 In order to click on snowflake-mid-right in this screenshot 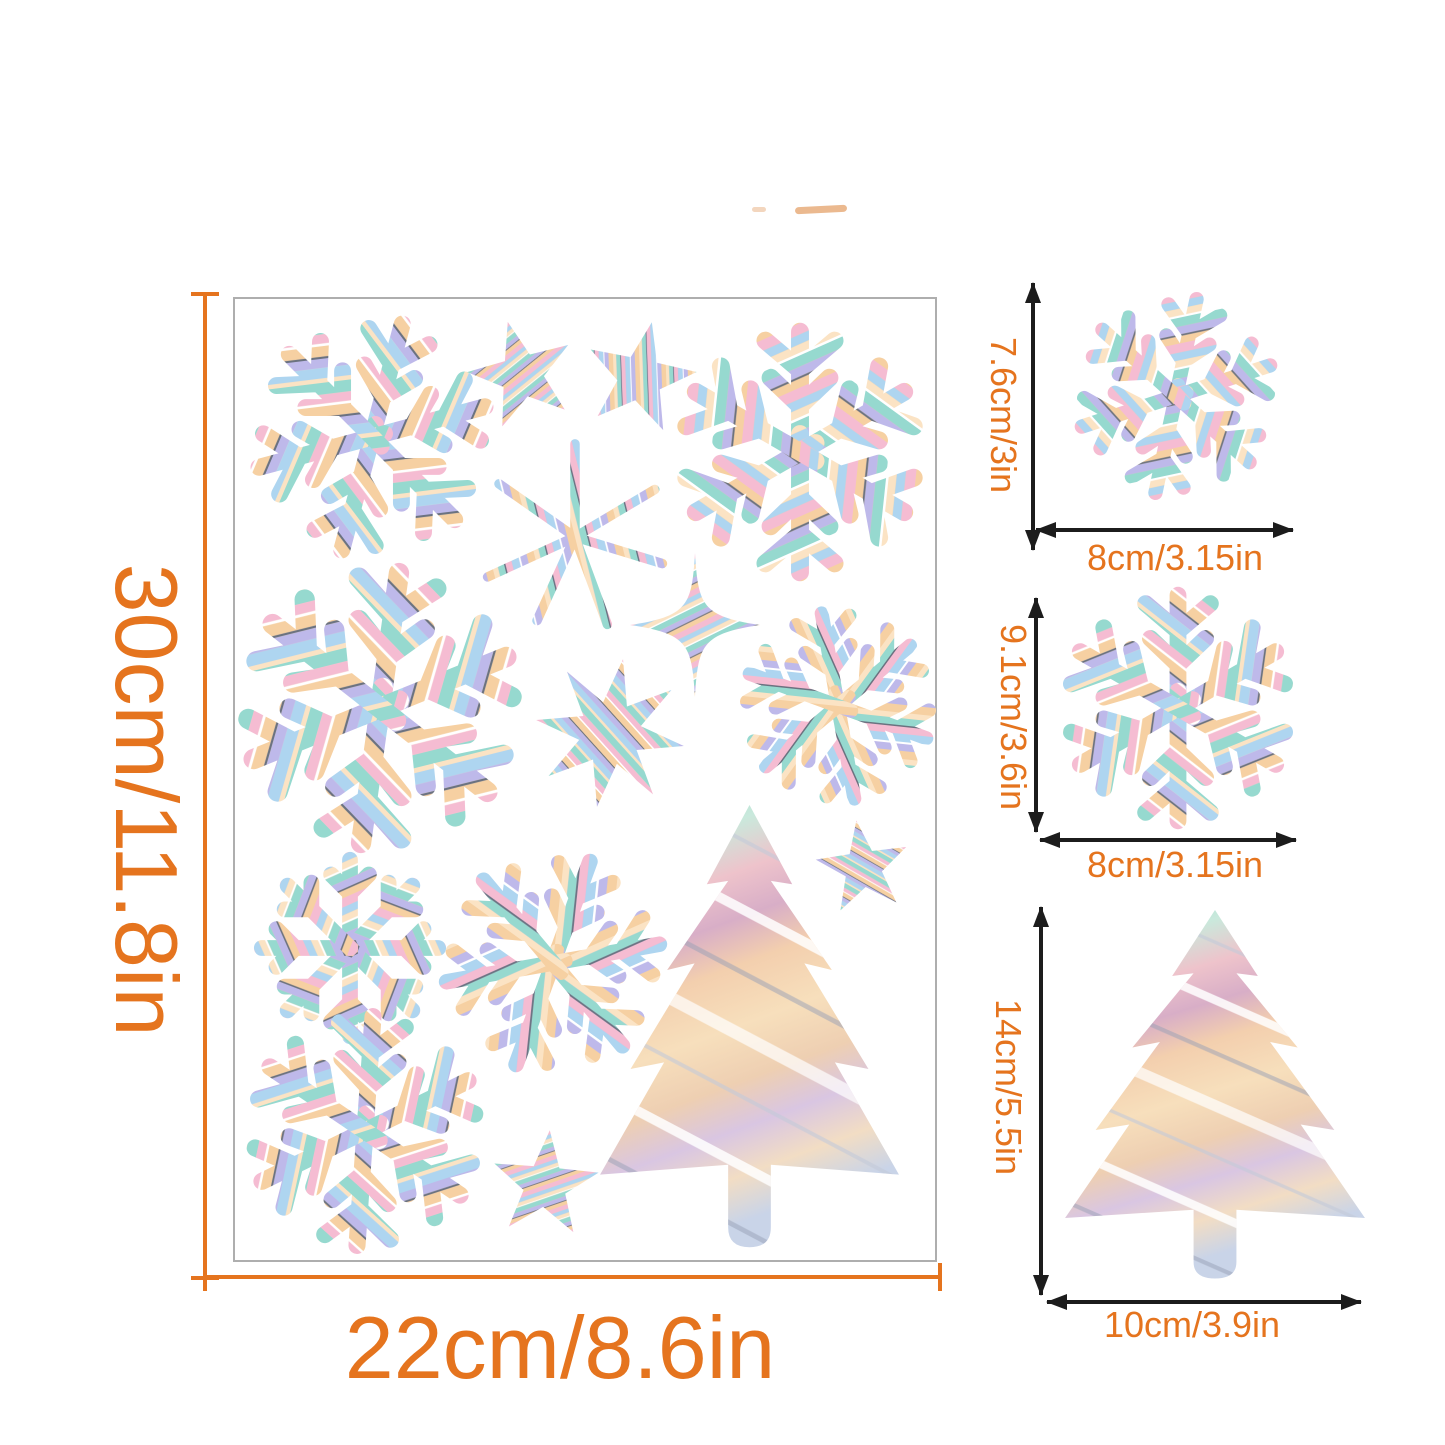, I will do `click(838, 706)`.